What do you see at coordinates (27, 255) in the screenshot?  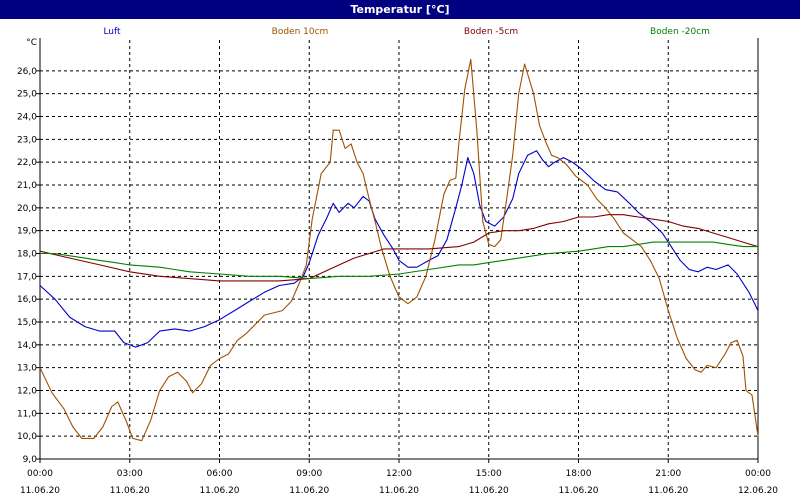 I see `y-tick-label: 18,0` at bounding box center [27, 255].